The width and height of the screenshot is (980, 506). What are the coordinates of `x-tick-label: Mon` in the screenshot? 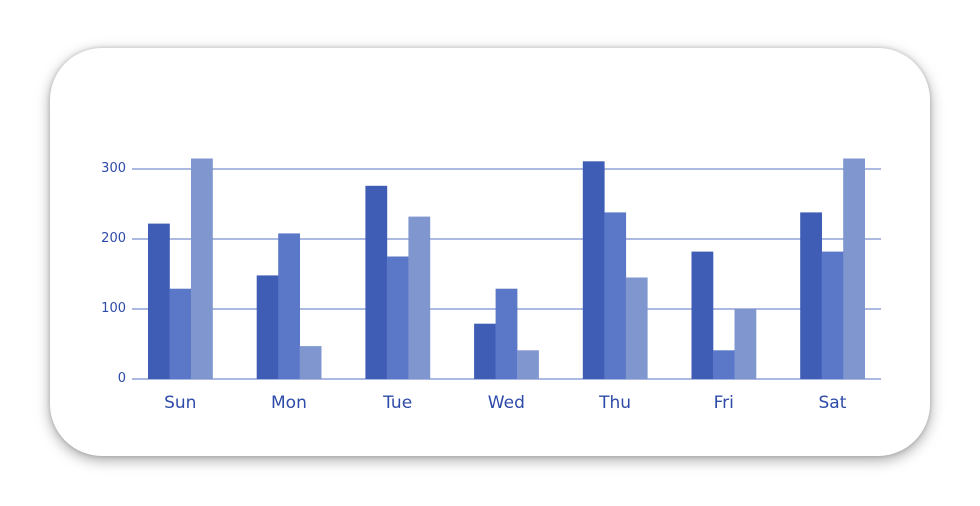 It's located at (289, 403).